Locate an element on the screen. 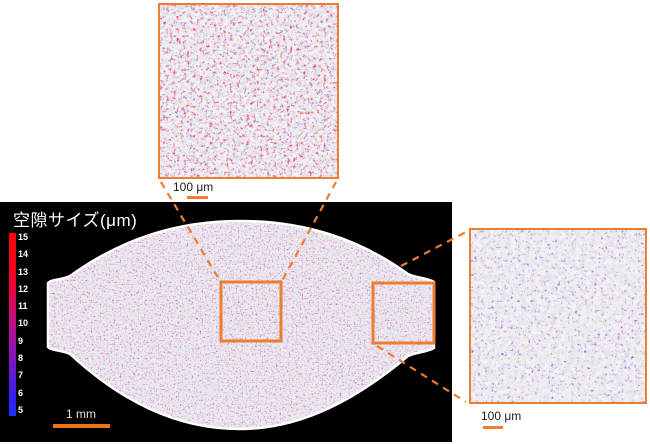 Image resolution: width=650 pixels, height=444 pixels. colorbar-tick: 10 is located at coordinates (23, 323).